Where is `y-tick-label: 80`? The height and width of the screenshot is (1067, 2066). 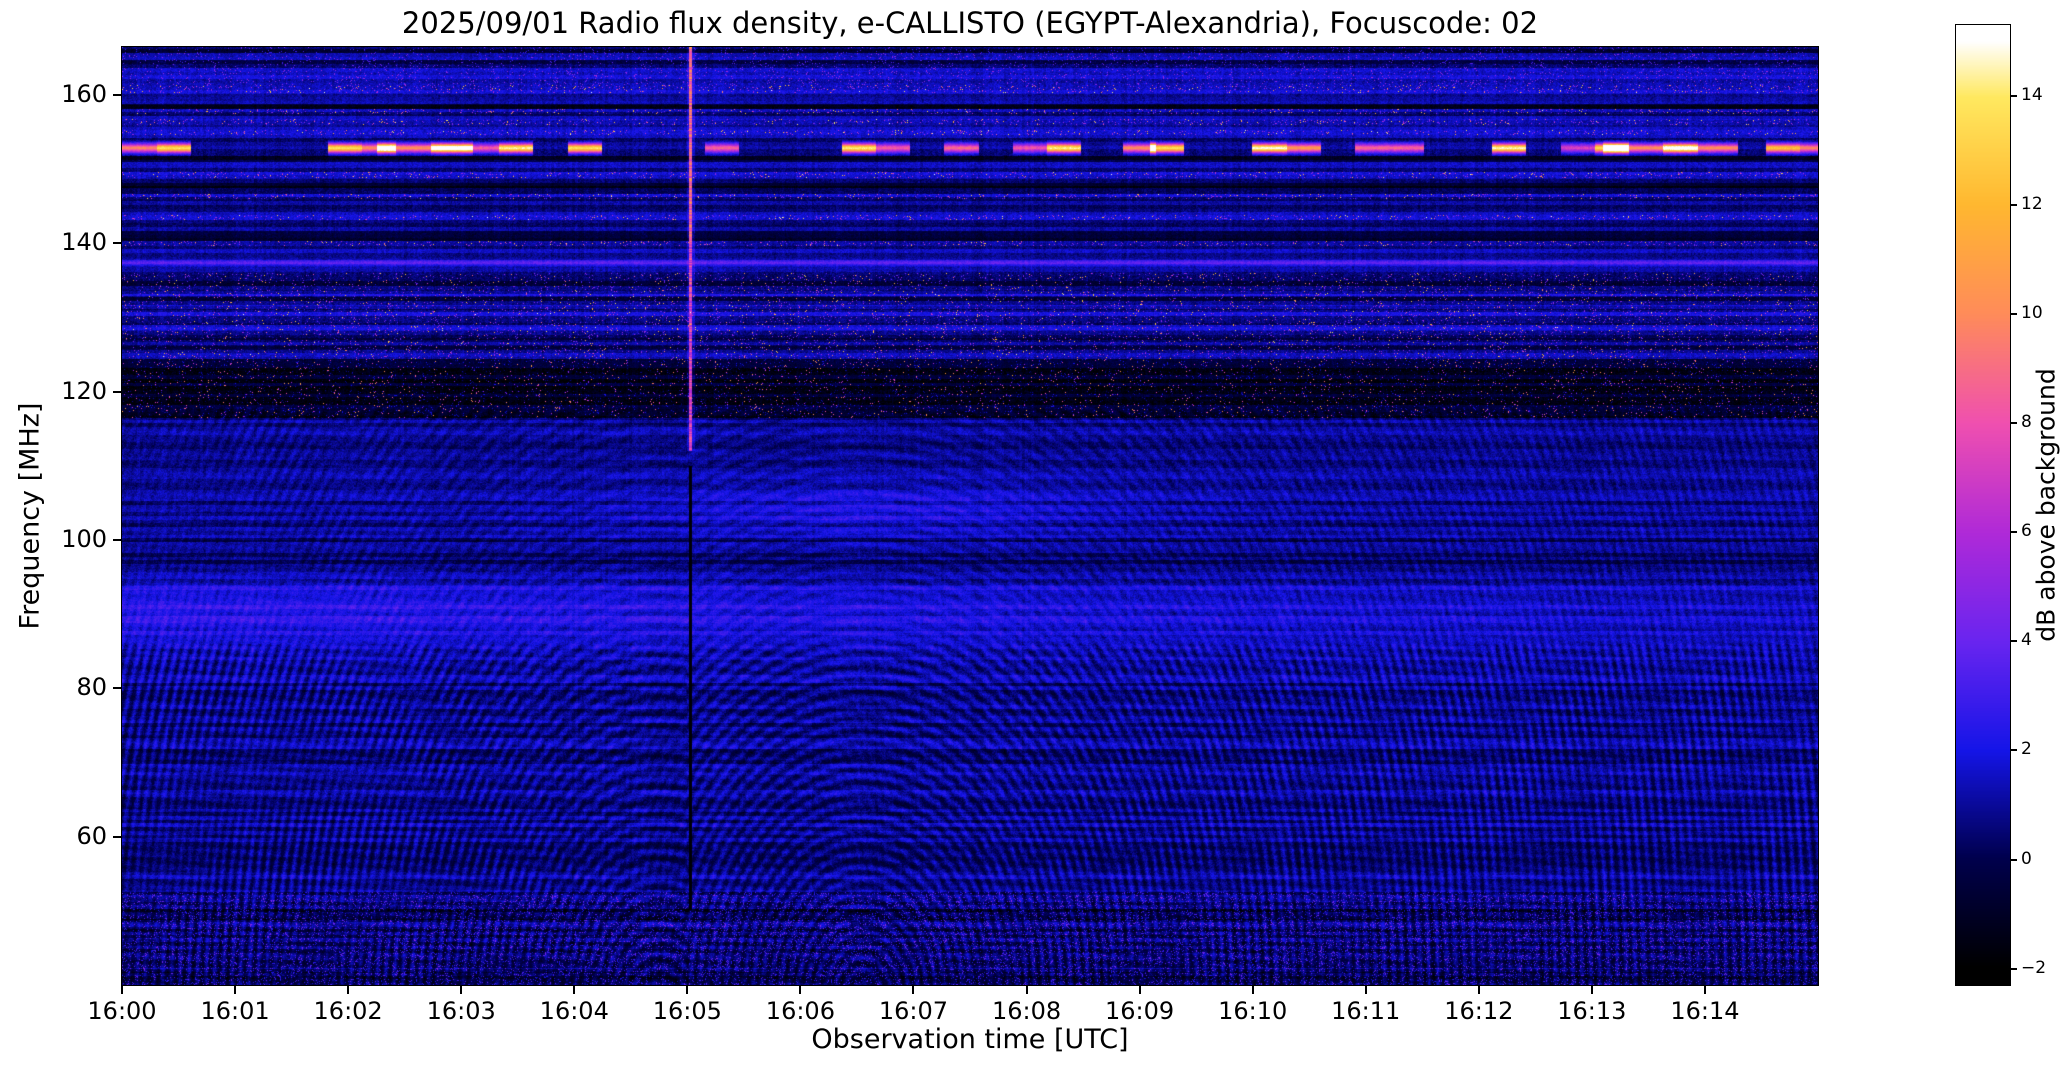 y-tick-label: 80 is located at coordinates (91, 687).